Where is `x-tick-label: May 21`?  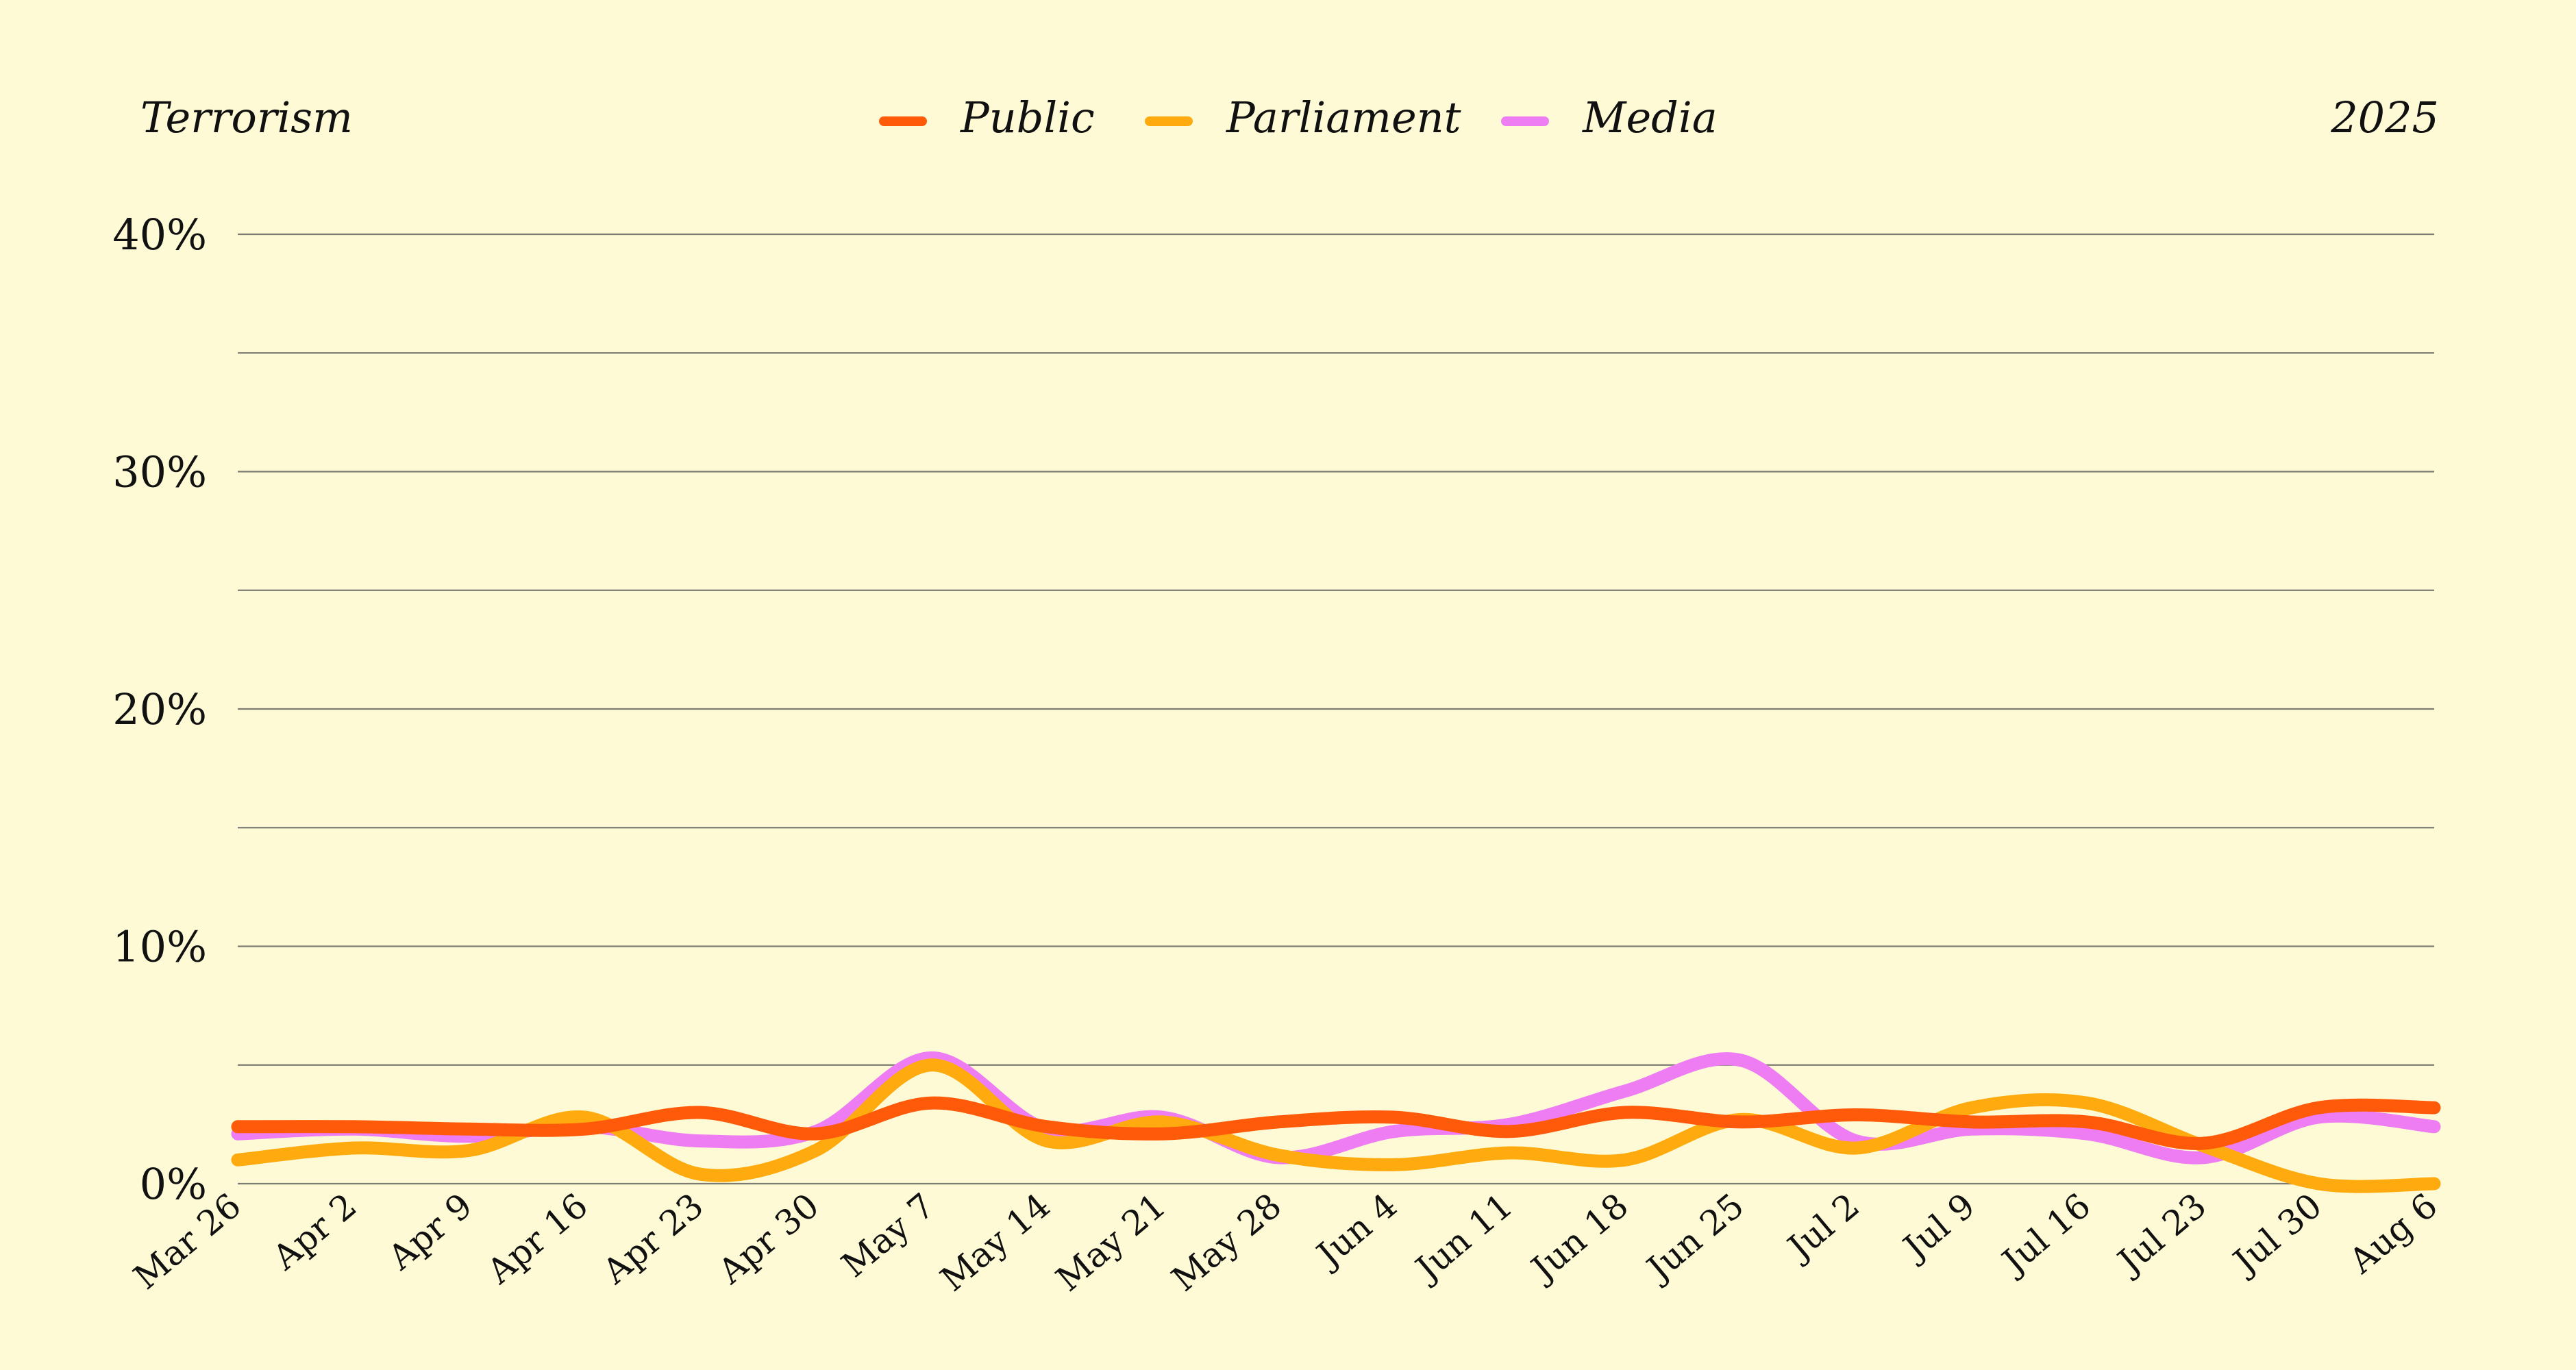 x-tick-label: May 21 is located at coordinates (1111, 1243).